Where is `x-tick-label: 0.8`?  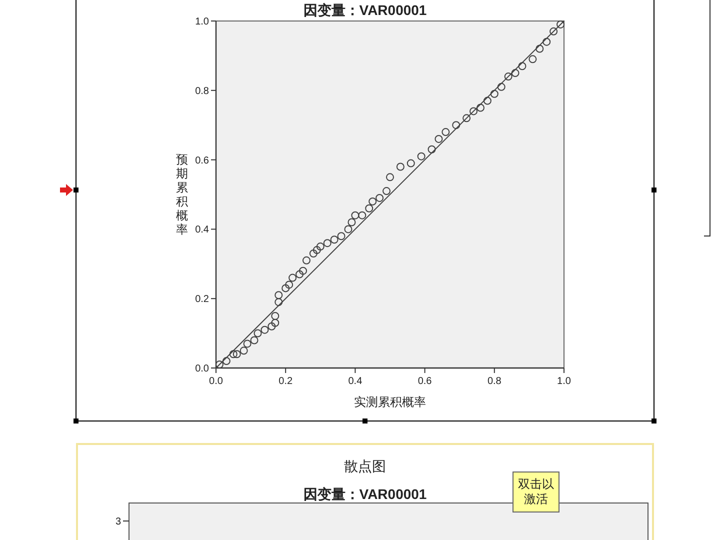 x-tick-label: 0.8 is located at coordinates (494, 381).